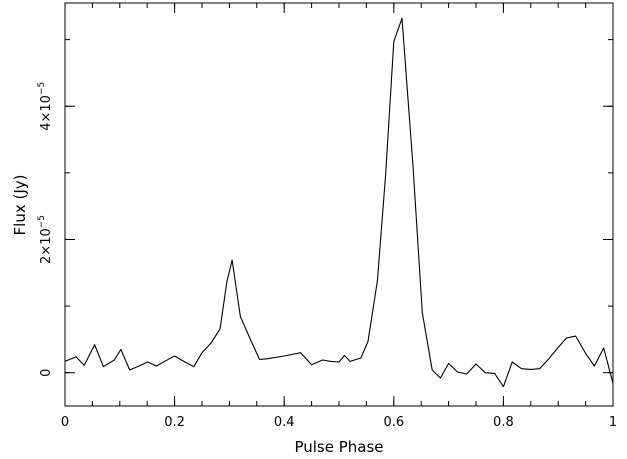 This screenshot has height=459, width=627. What do you see at coordinates (339, 422) in the screenshot?
I see `x-tick-labels: 0 0.2 0.4 0.6 0.8 1` at bounding box center [339, 422].